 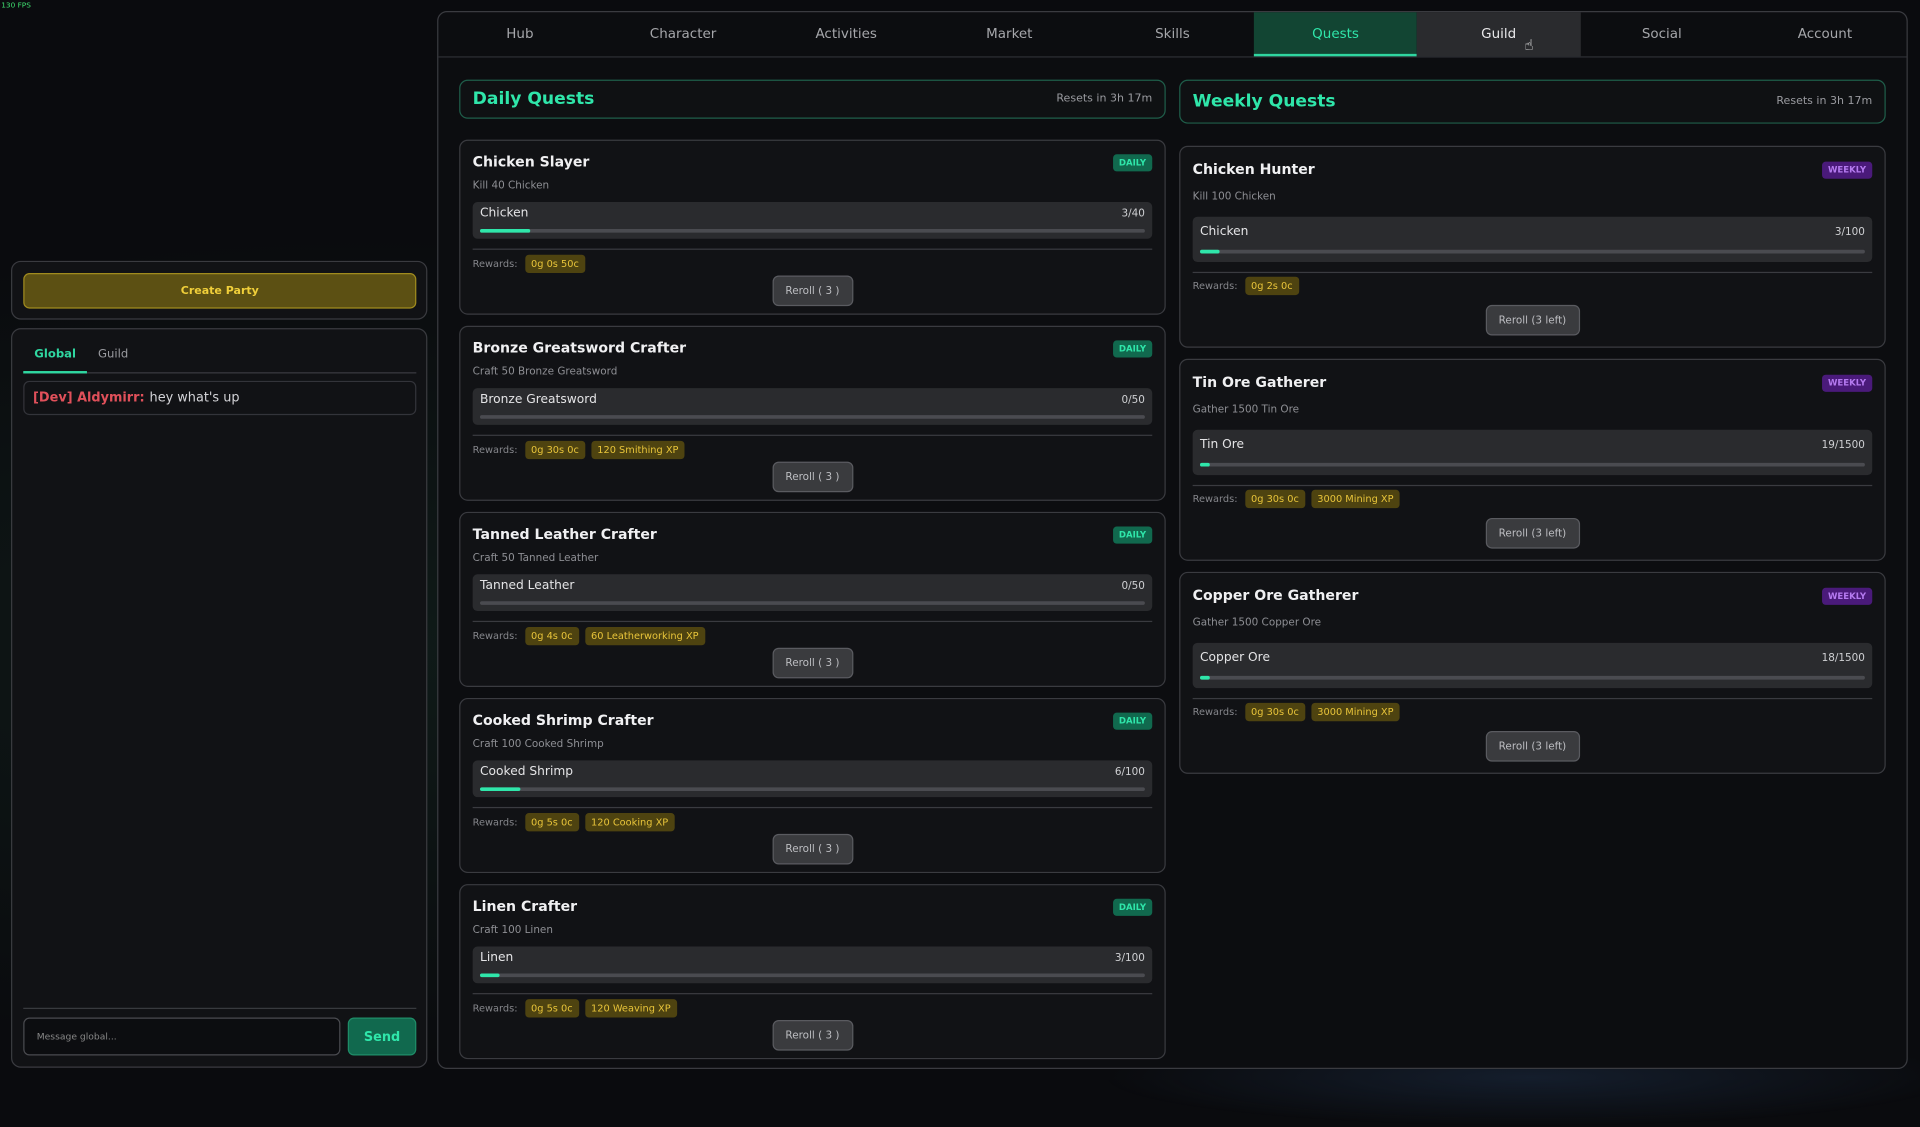 What do you see at coordinates (55, 359) in the screenshot?
I see `chat-tab-global: Global` at bounding box center [55, 359].